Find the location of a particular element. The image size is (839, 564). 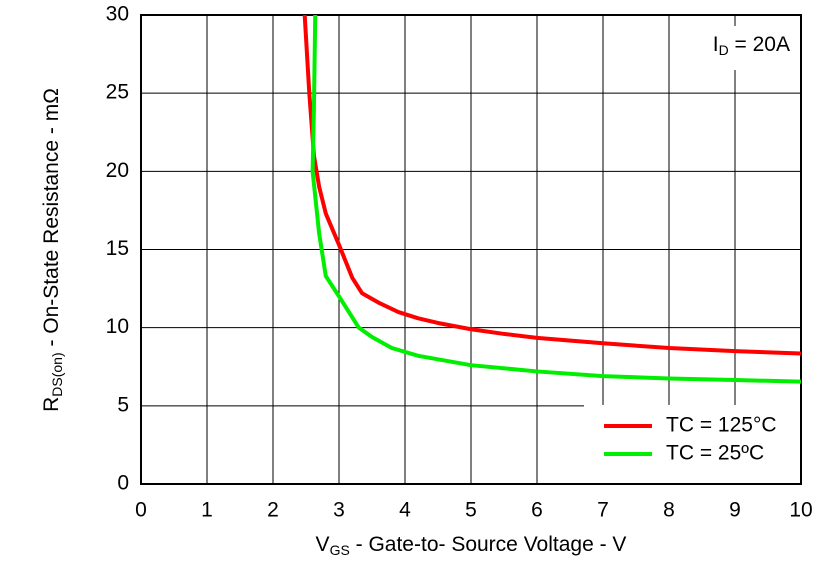

y-tick-label: 0 is located at coordinates (123, 483).